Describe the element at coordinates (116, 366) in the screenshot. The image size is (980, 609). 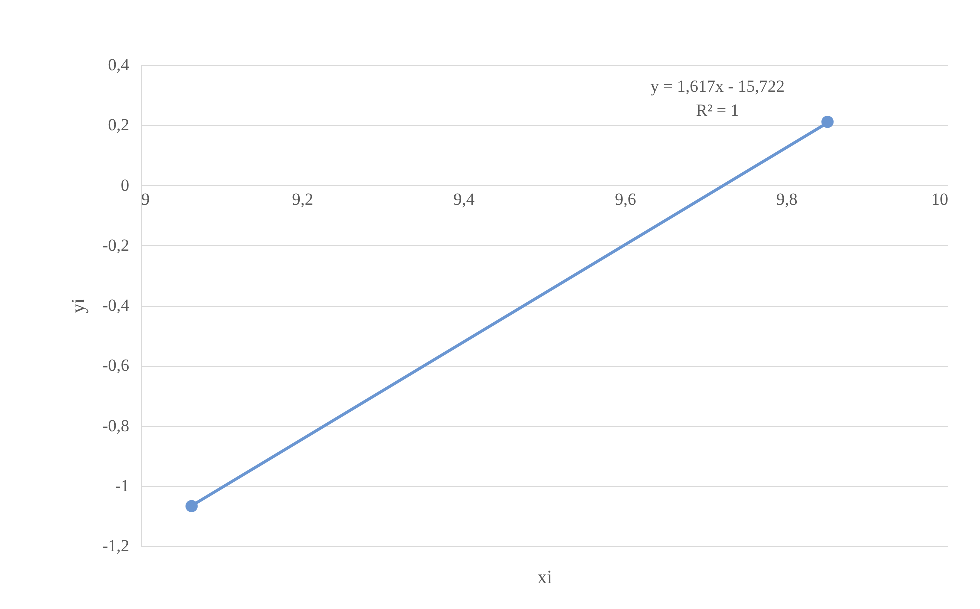
I see `y-tick-label: -0,6` at that location.